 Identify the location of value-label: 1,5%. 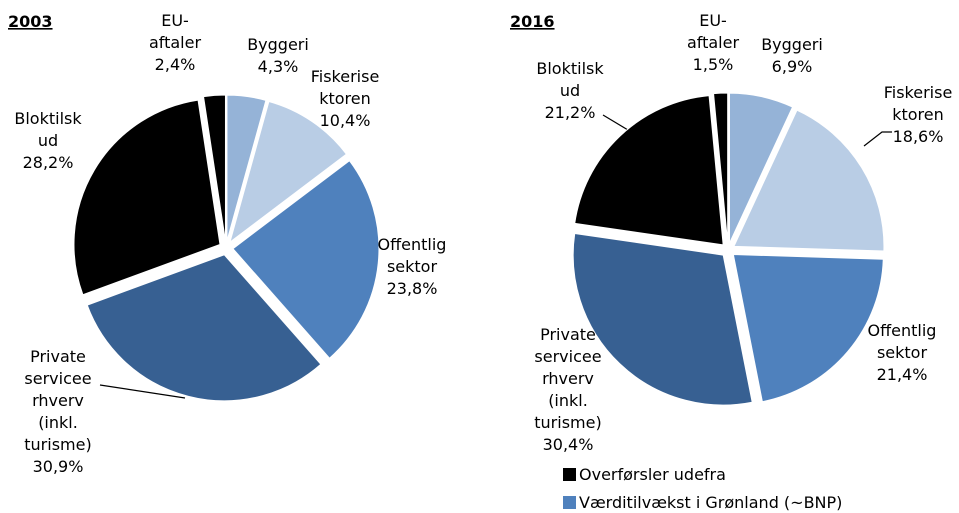
(713, 64).